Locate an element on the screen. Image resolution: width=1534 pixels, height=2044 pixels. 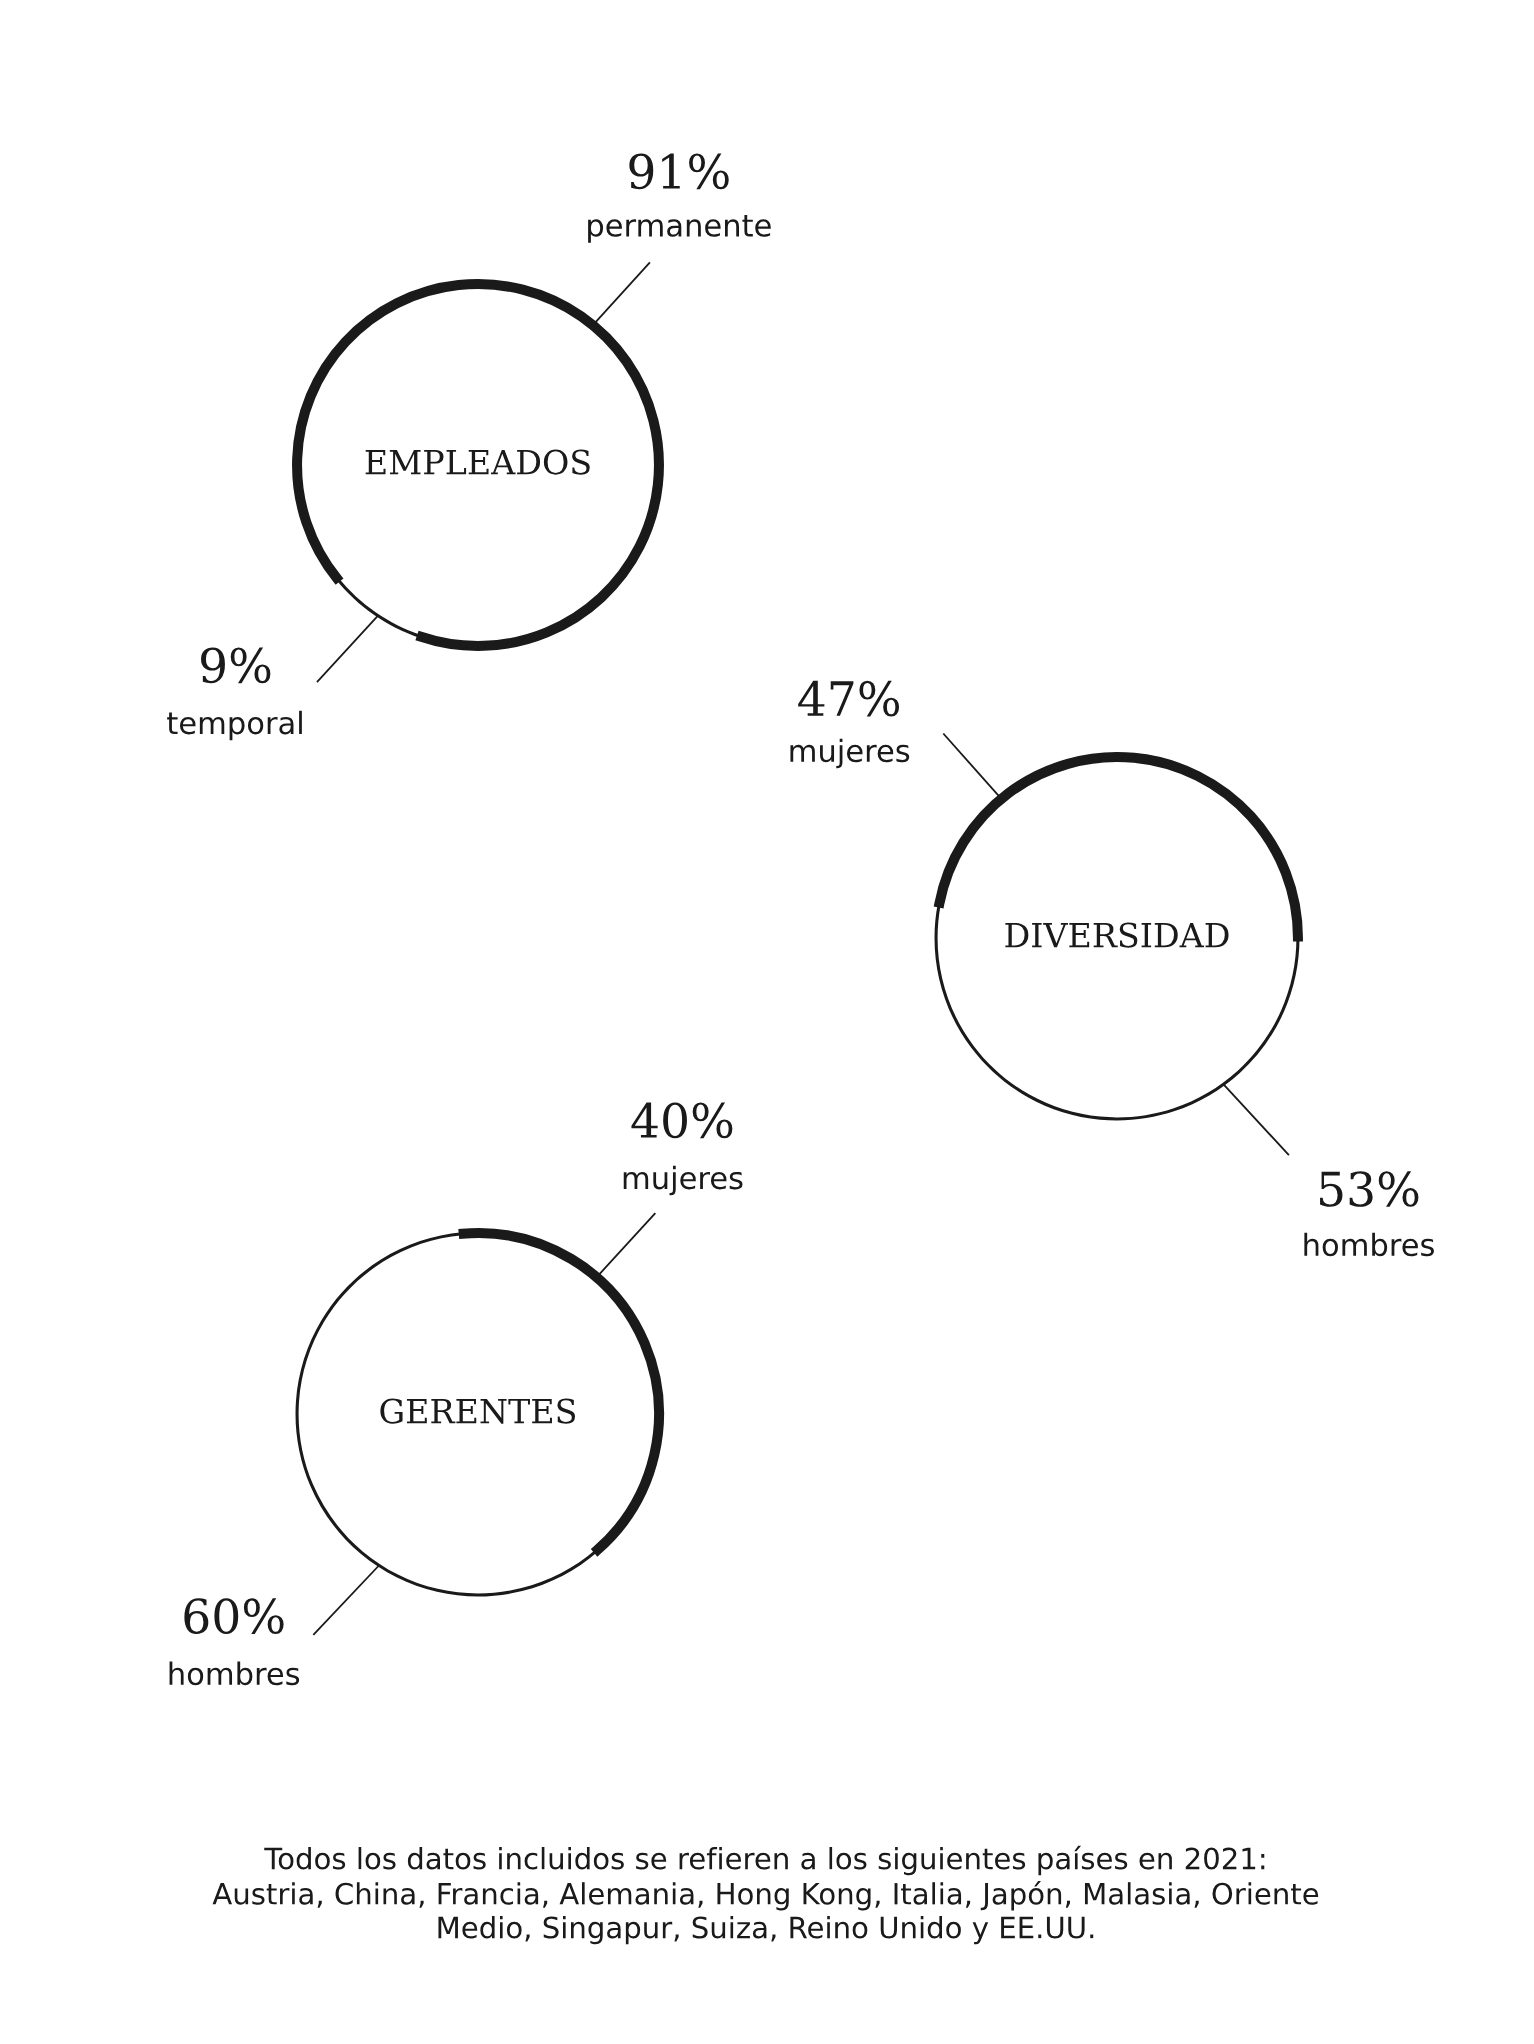
data-label: 60% is located at coordinates (234, 1616).